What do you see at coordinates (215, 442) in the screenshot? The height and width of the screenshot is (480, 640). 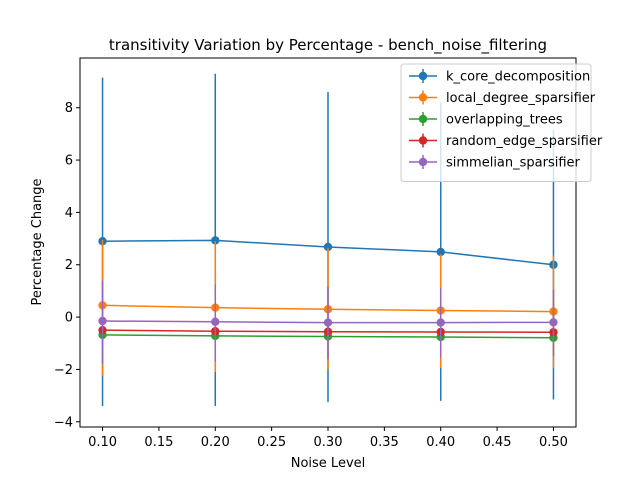 I see `x-tick-label: 0.20` at bounding box center [215, 442].